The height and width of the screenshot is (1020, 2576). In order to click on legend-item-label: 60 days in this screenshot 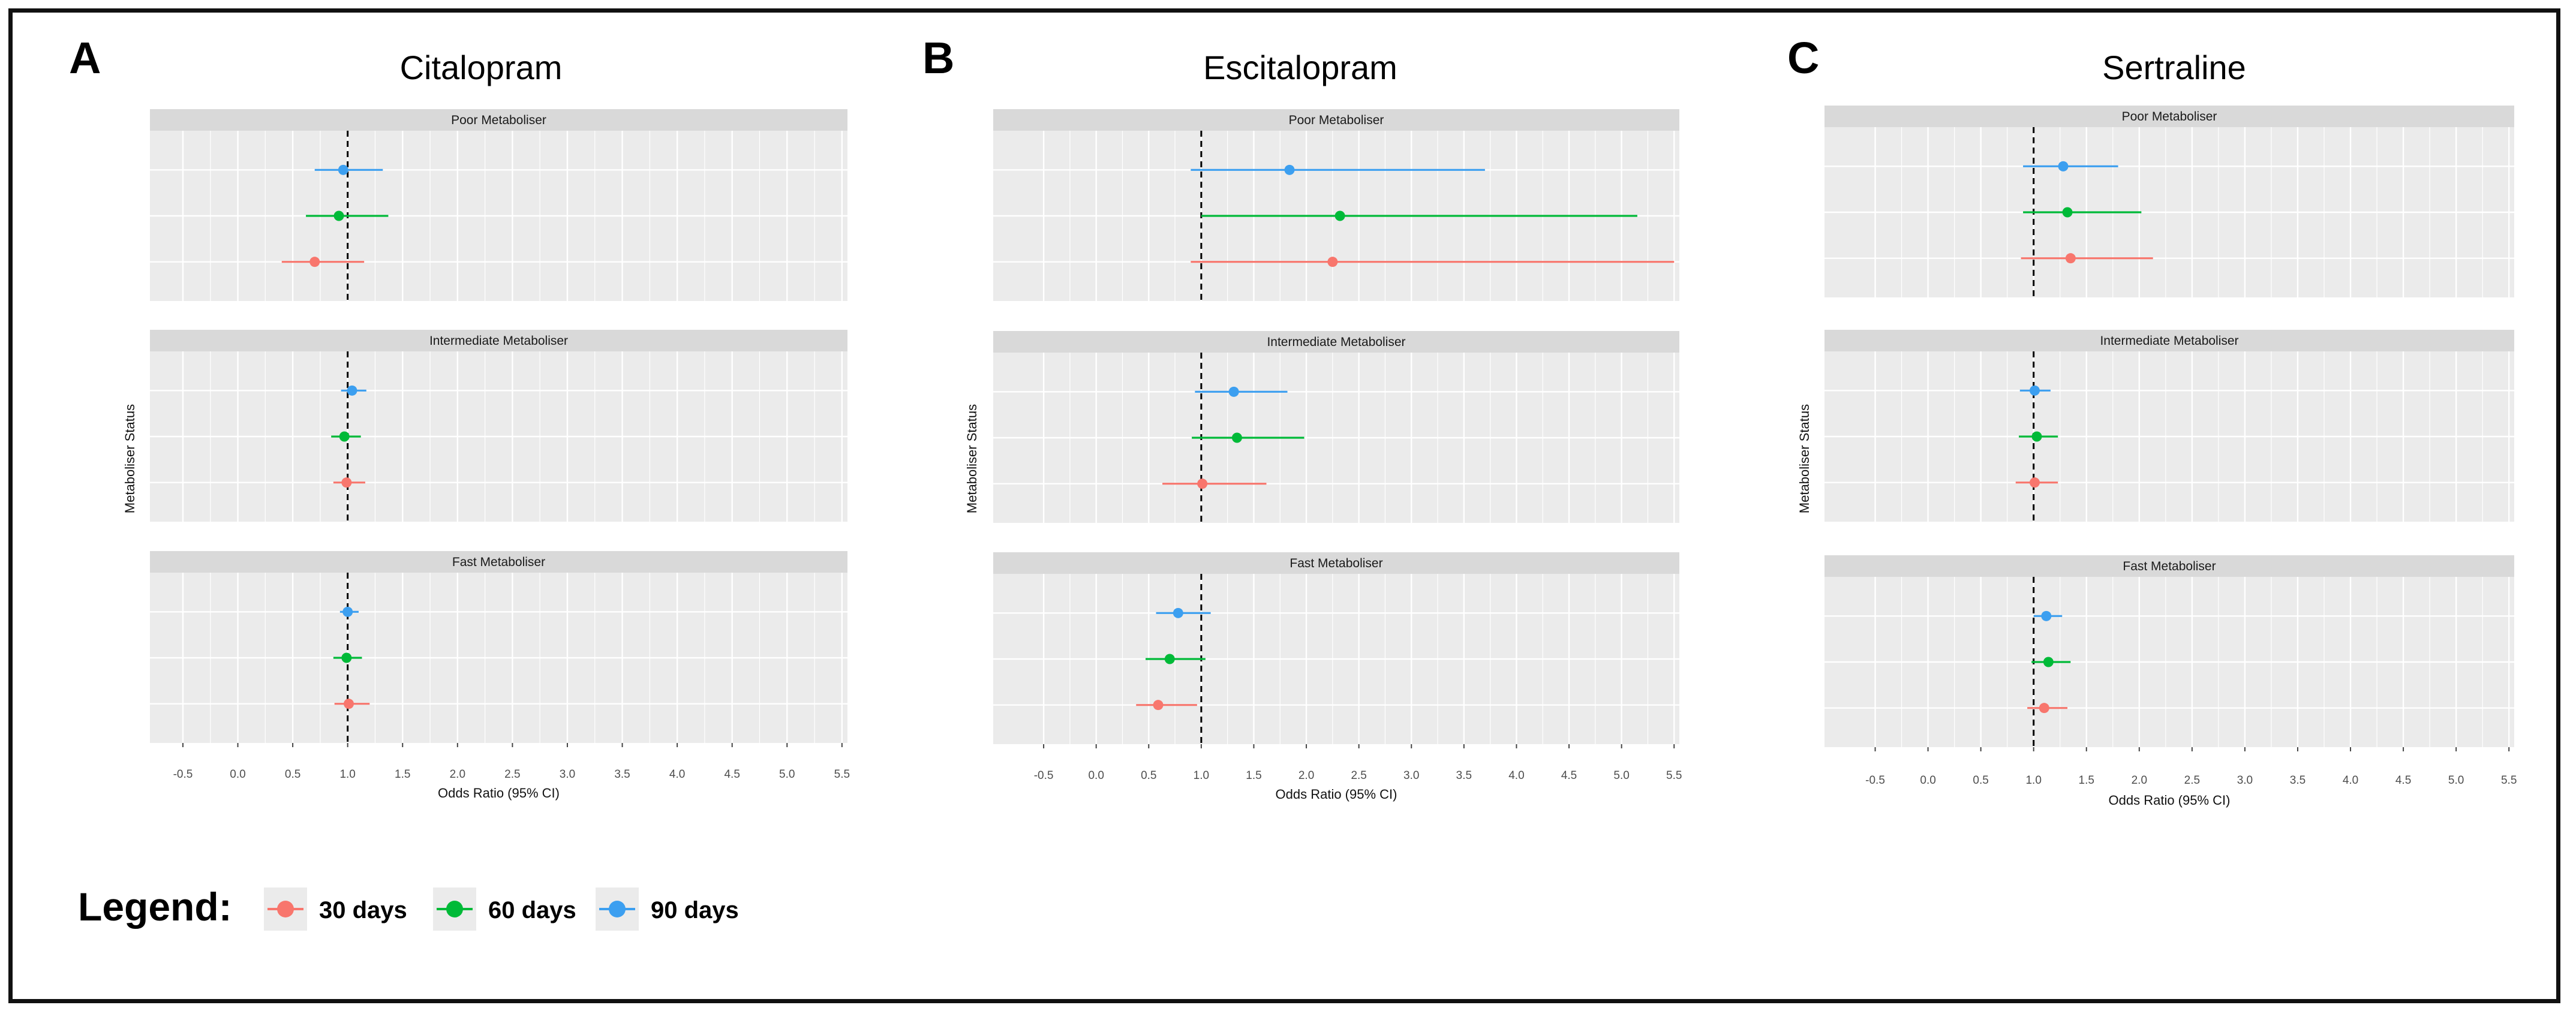, I will do `click(532, 910)`.